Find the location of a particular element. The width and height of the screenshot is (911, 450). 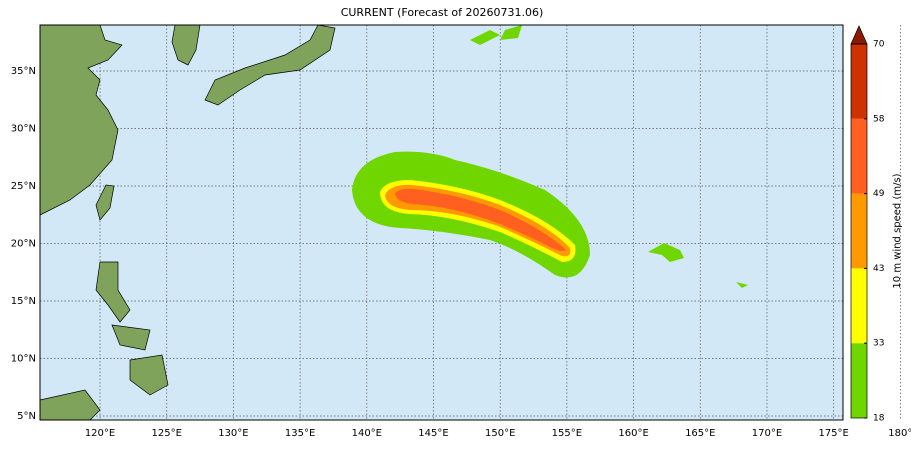

lon-tick-label: 140°E is located at coordinates (367, 433).